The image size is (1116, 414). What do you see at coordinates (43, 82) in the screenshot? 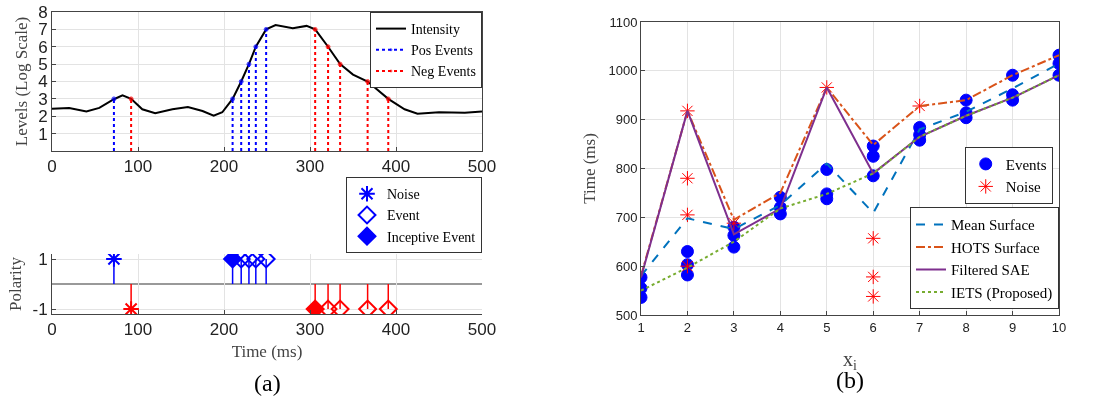
I see `y-tick-label: 4` at bounding box center [43, 82].